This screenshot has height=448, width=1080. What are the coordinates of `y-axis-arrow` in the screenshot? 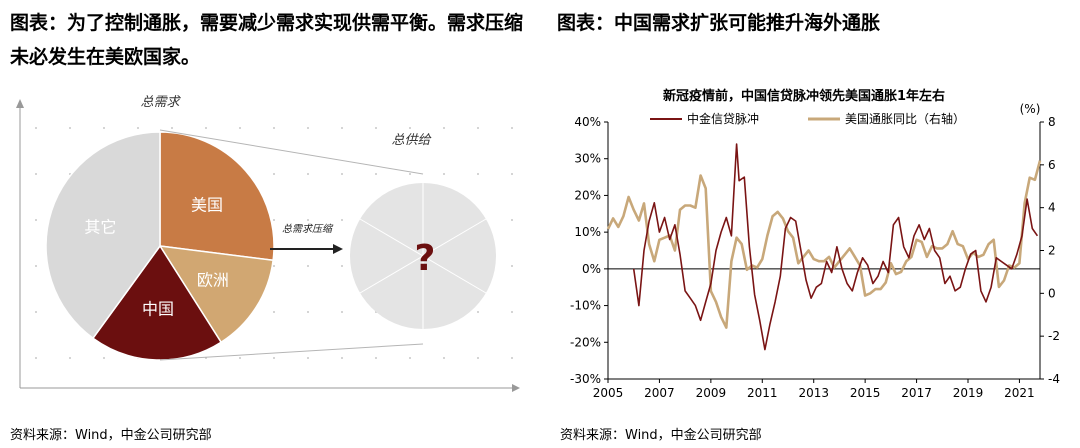 It's located at (20, 103).